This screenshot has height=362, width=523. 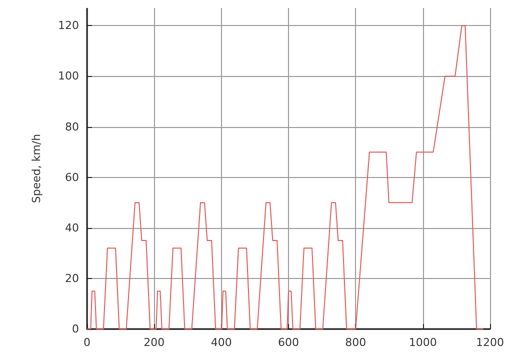 What do you see at coordinates (87, 342) in the screenshot?
I see `x-tick-label: 0` at bounding box center [87, 342].